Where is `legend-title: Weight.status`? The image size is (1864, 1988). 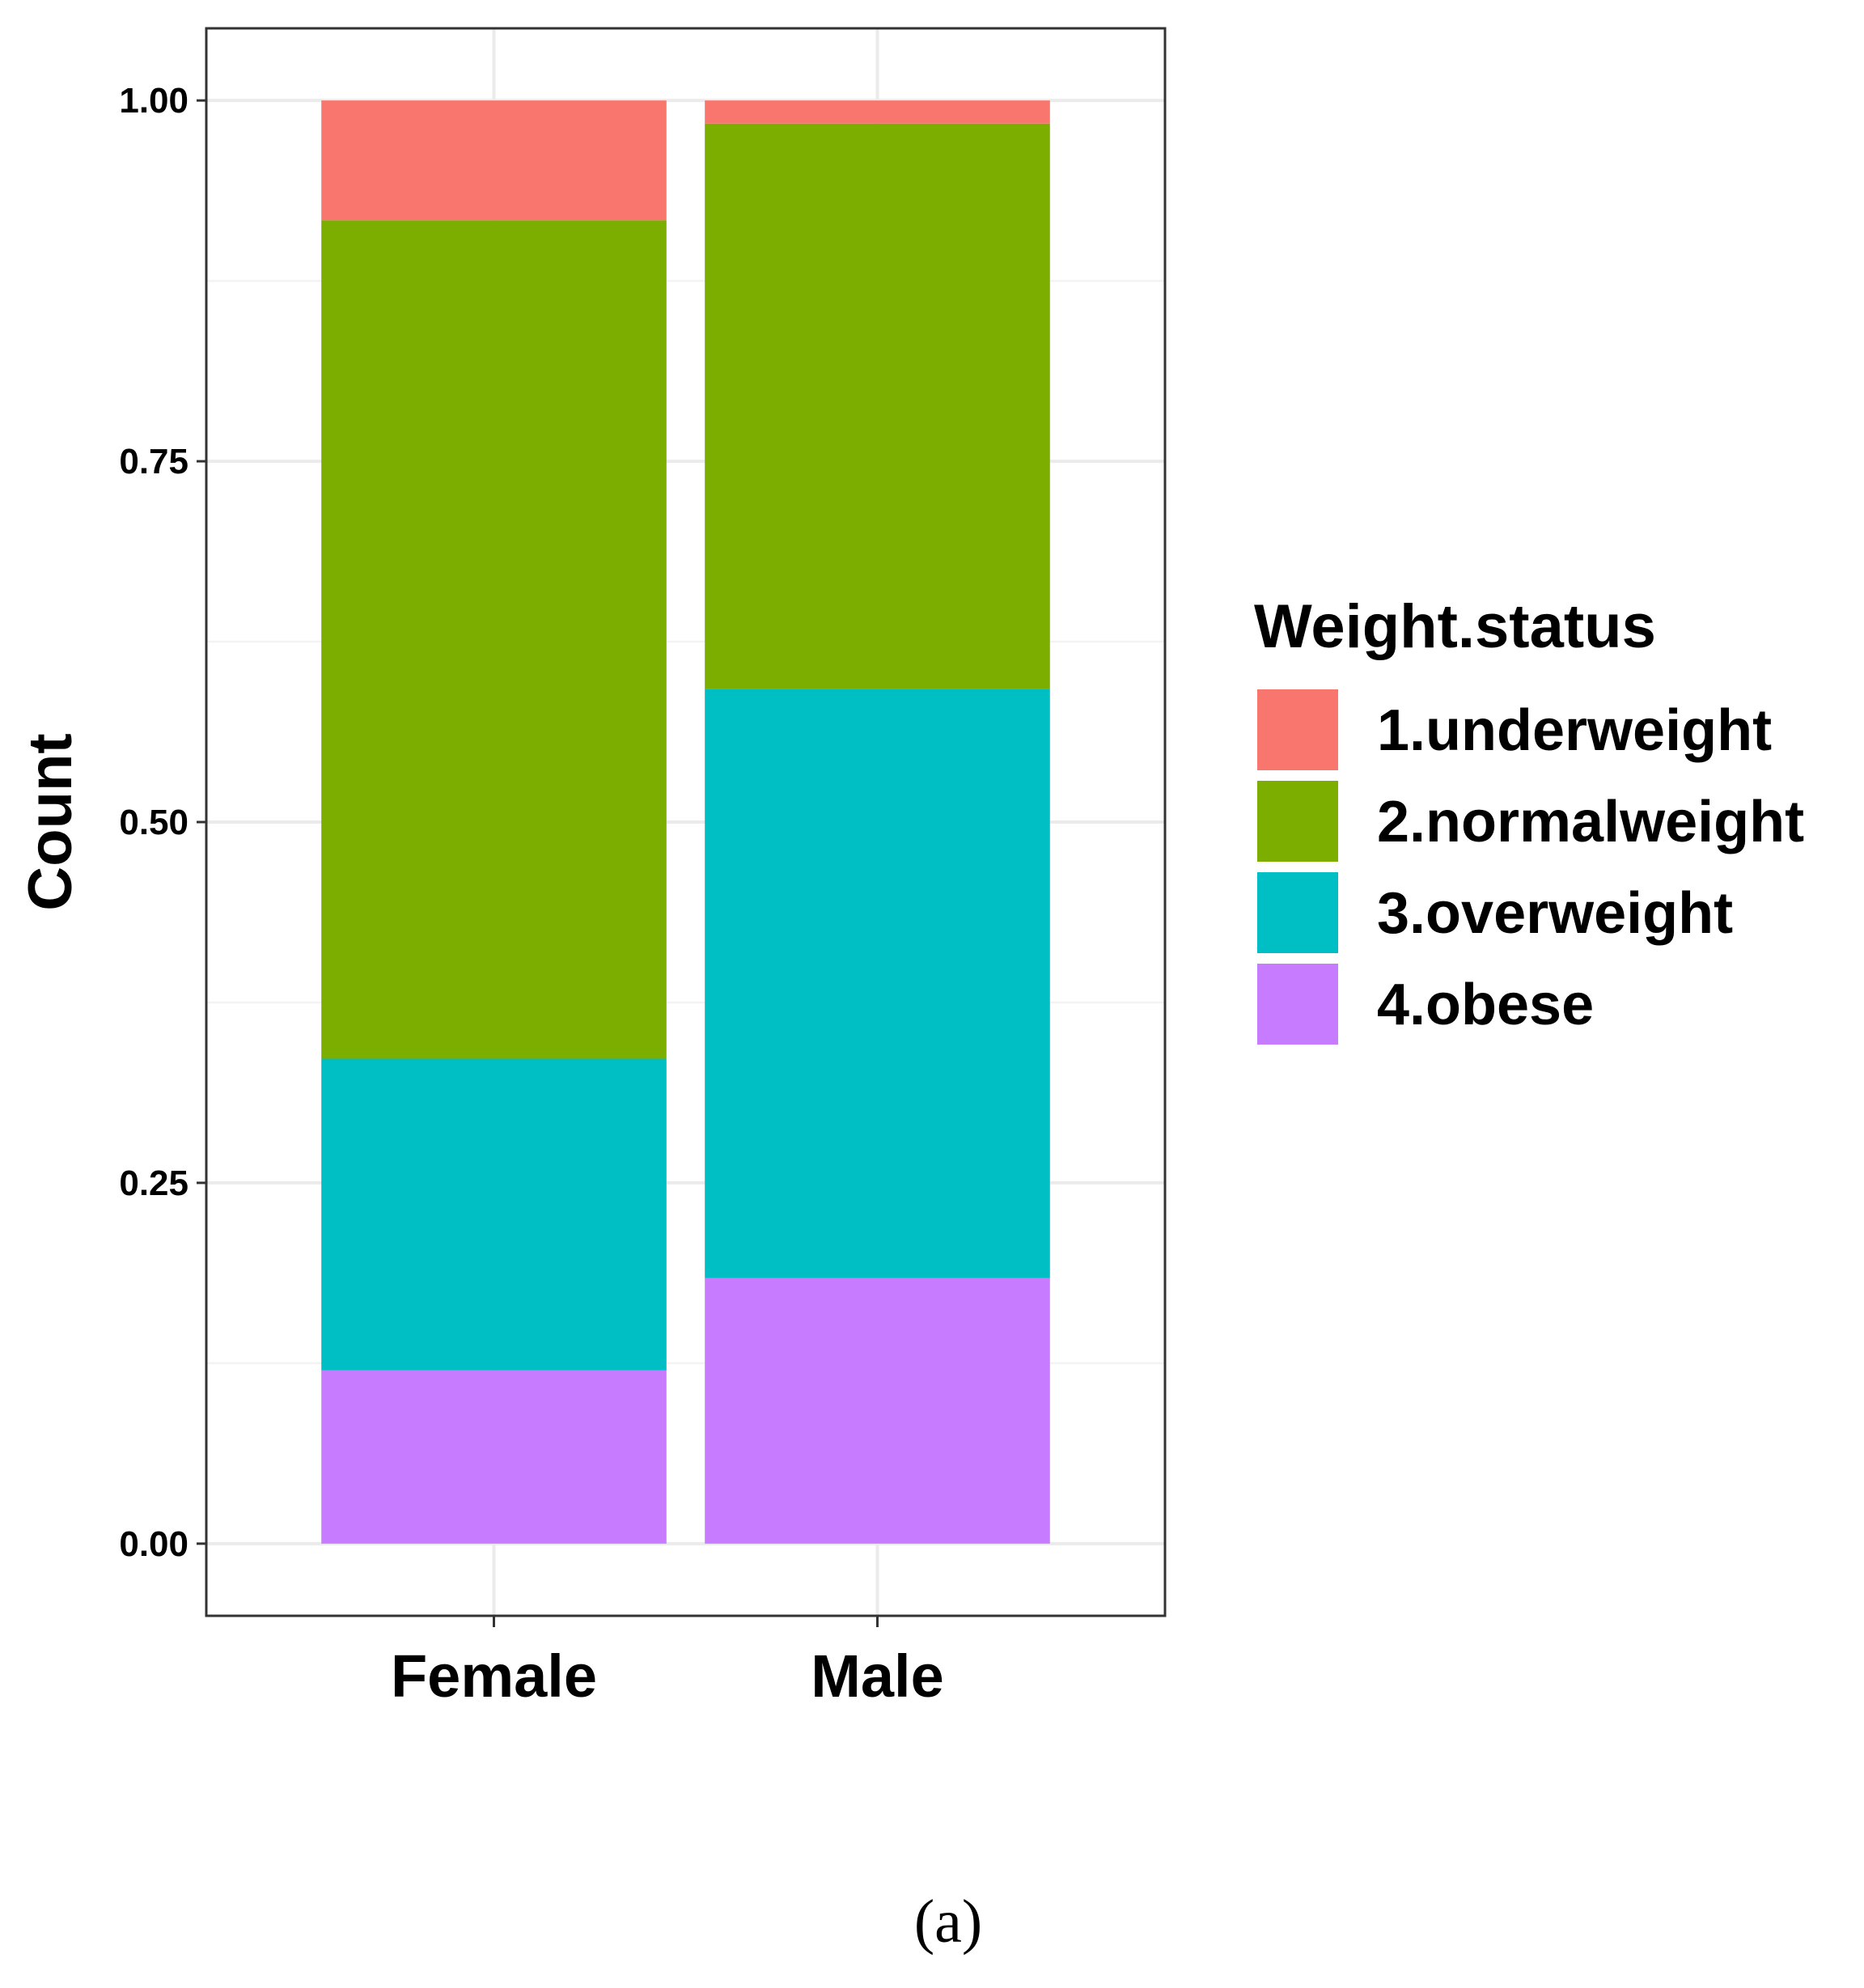
legend-title: Weight.status is located at coordinates (1455, 626).